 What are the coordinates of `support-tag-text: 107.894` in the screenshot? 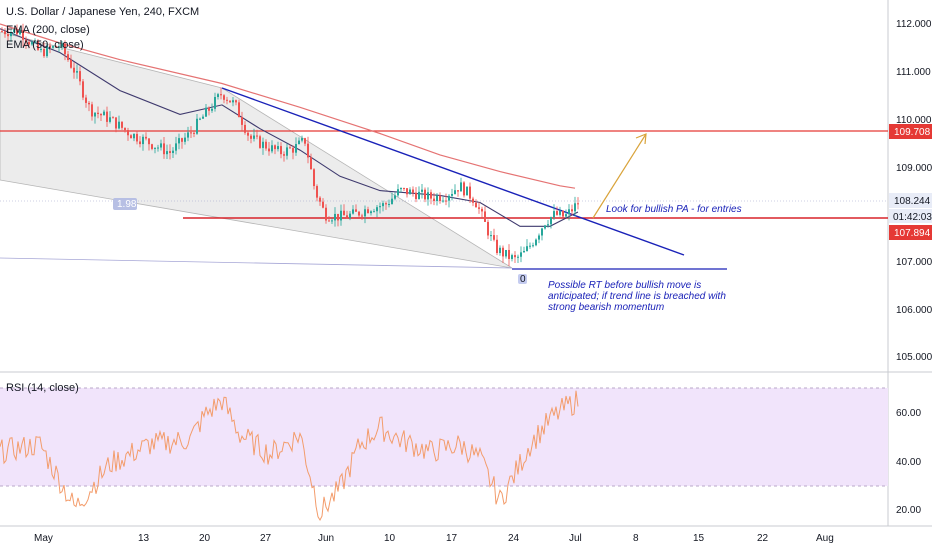 It's located at (912, 233).